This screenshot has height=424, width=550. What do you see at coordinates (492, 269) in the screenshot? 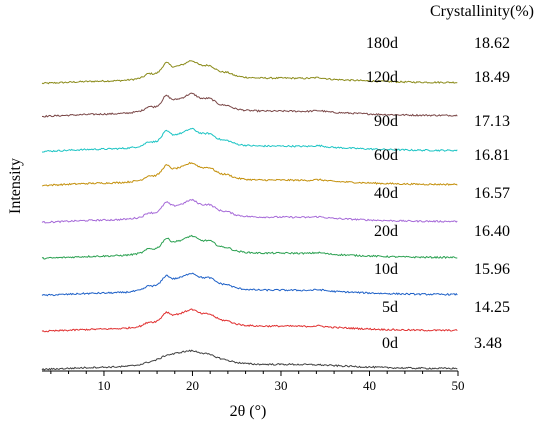
I see `crystallinity-value-10d: 15.96` at bounding box center [492, 269].